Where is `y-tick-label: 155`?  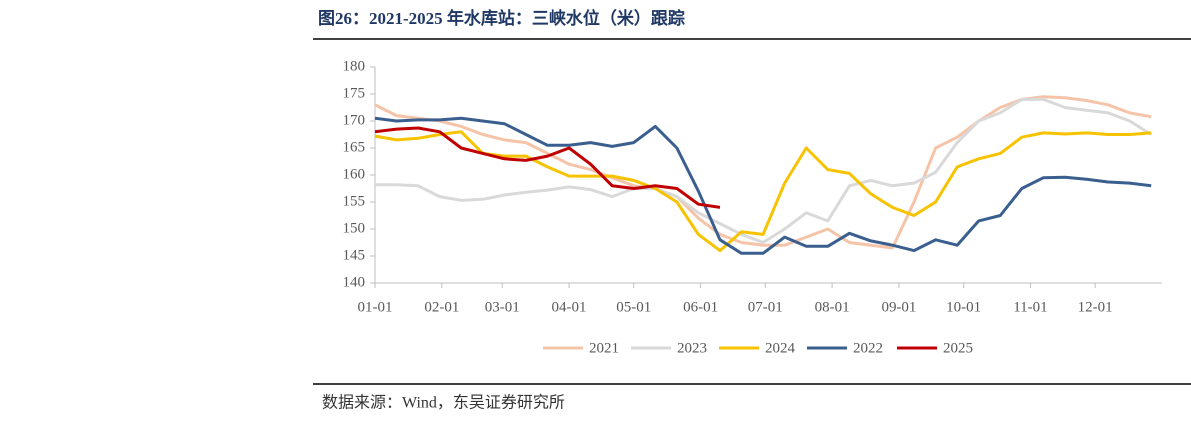
y-tick-label: 155 is located at coordinates (354, 201).